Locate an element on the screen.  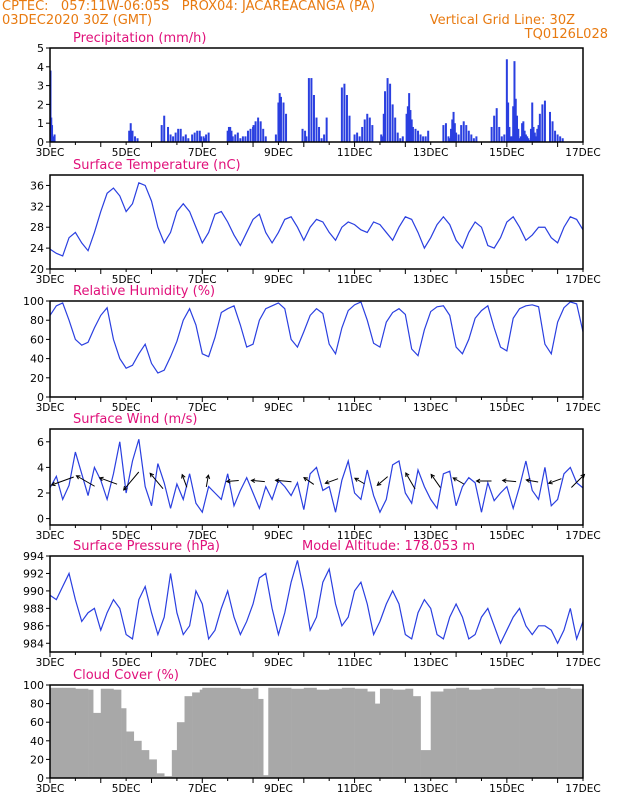
x-date-label: 7DEC is located at coordinates (202, 536).